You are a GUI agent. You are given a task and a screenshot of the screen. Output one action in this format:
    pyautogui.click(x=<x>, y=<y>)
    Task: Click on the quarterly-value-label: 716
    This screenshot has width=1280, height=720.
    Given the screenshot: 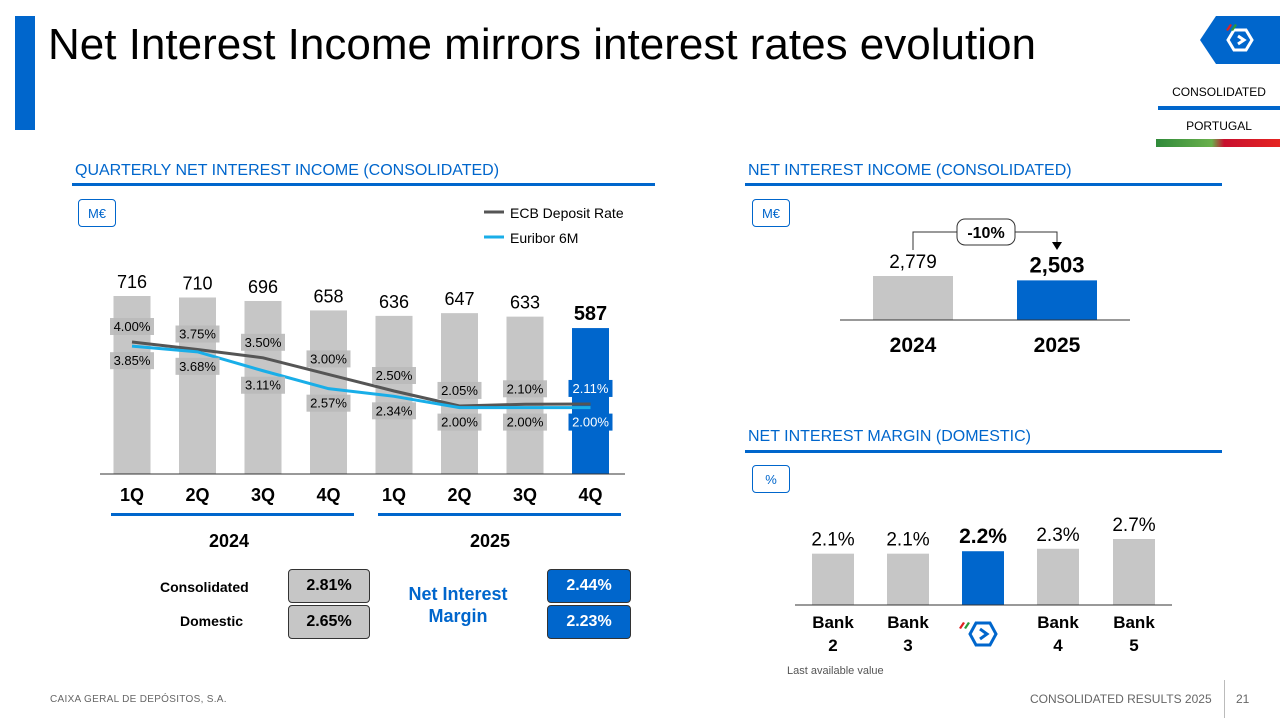 What is the action you would take?
    pyautogui.click(x=132, y=282)
    